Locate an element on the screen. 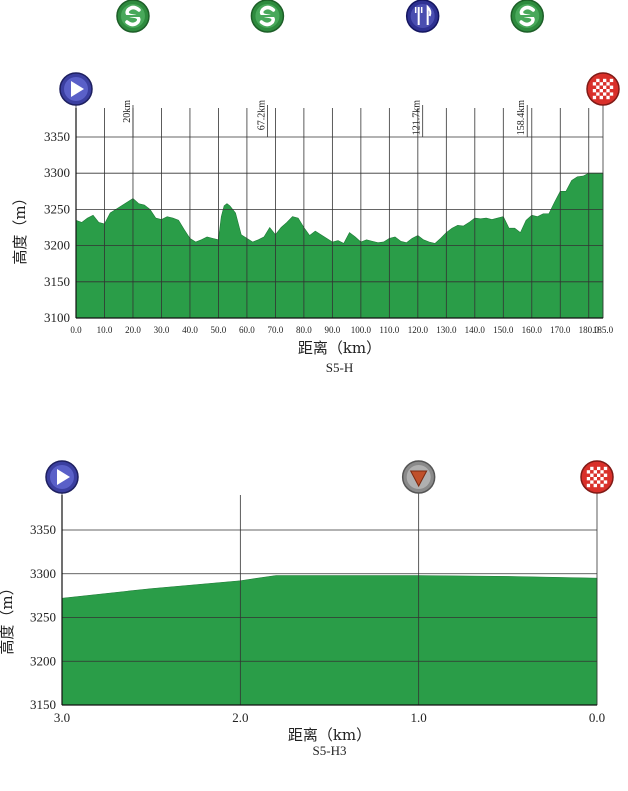 The image size is (628, 791). x-tick-label: 50.0 is located at coordinates (219, 330).